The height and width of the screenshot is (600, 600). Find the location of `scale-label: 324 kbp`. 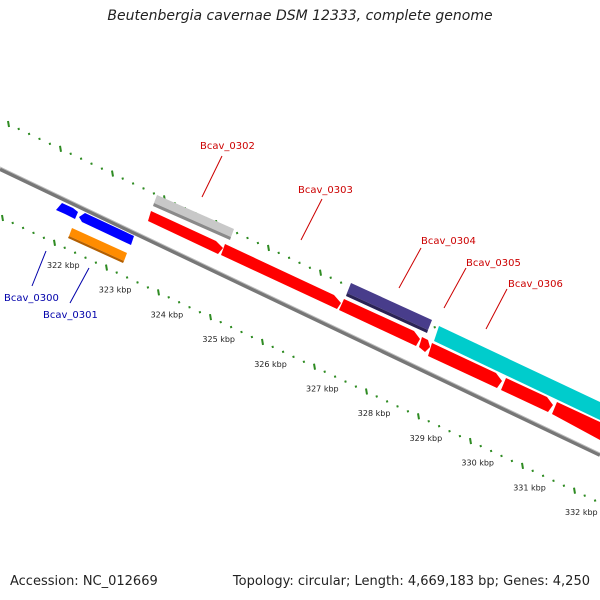

scale-label: 324 kbp is located at coordinates (167, 314).